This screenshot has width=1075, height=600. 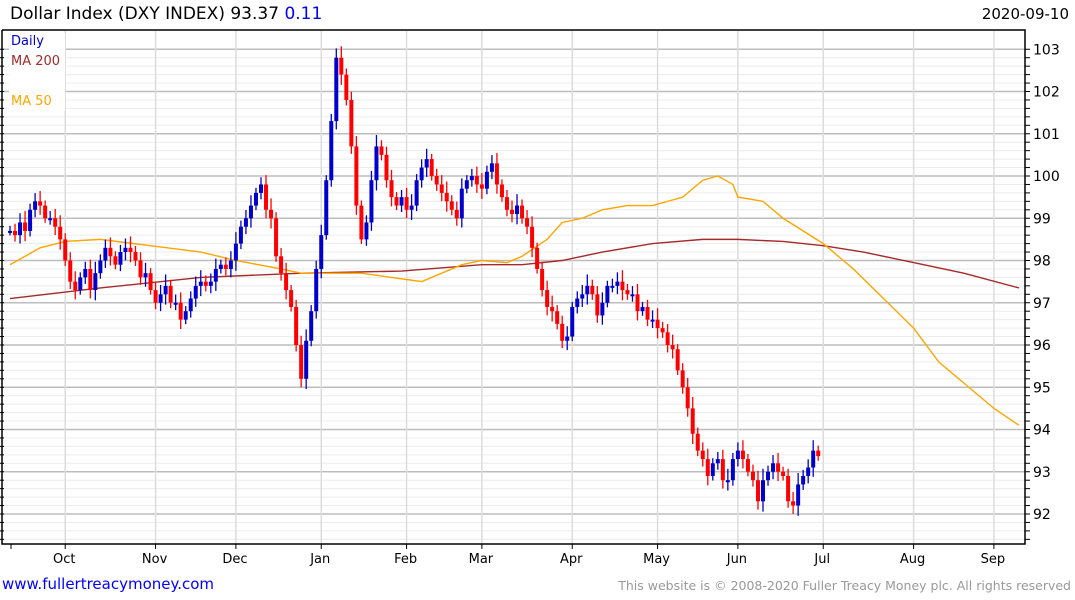 What do you see at coordinates (108, 584) in the screenshot?
I see `website-link: www.fullertreacymoney.com` at bounding box center [108, 584].